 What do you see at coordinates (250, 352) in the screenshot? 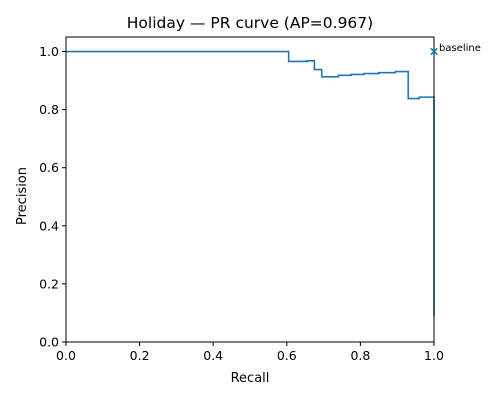
I see `x-axis-ticks: 0.0 0.2 0.4 0.6 0.8 1.0` at bounding box center [250, 352].